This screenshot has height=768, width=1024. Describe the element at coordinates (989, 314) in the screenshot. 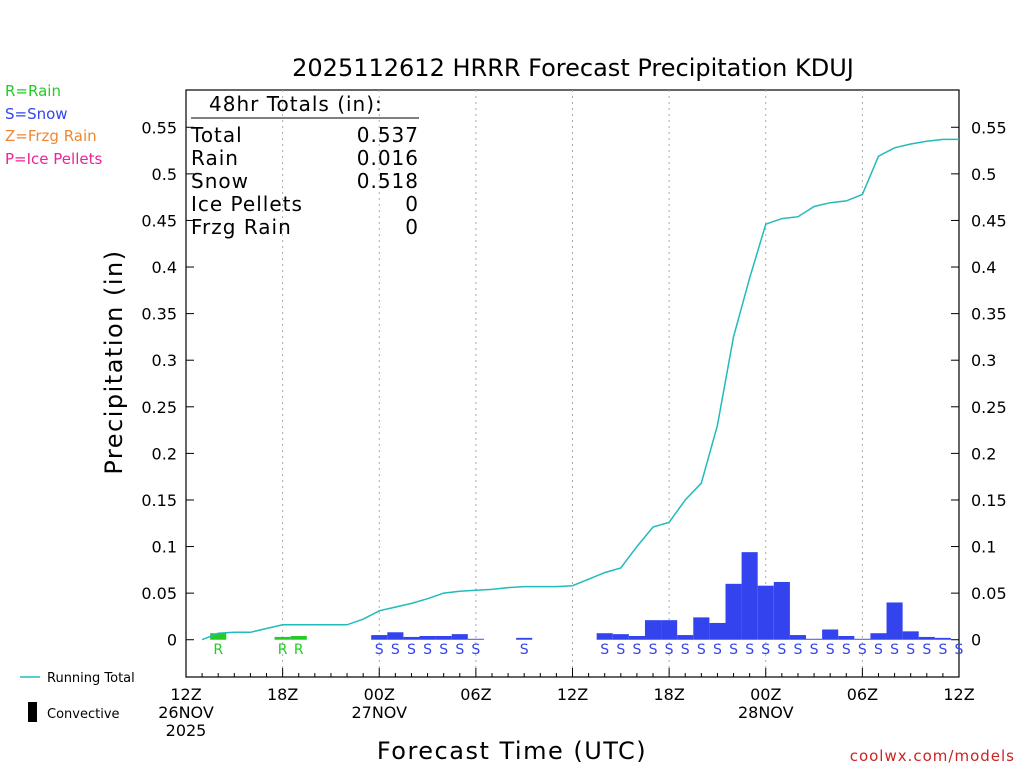

I see `y-tick-label-right: 0.35` at that location.